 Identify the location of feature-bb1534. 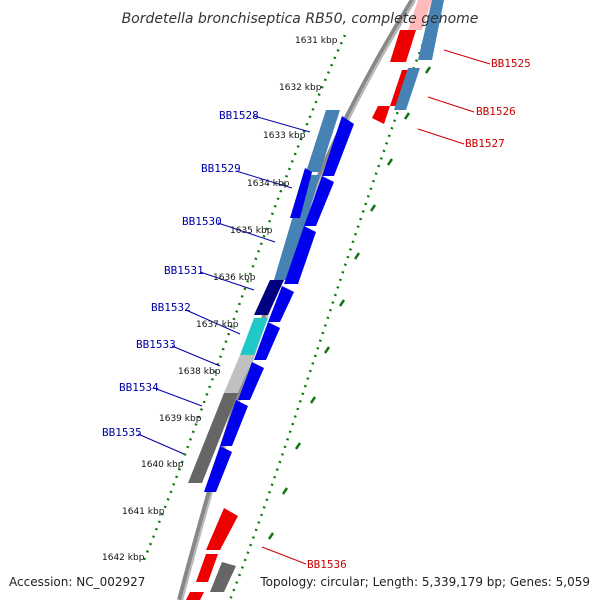
(213, 438).